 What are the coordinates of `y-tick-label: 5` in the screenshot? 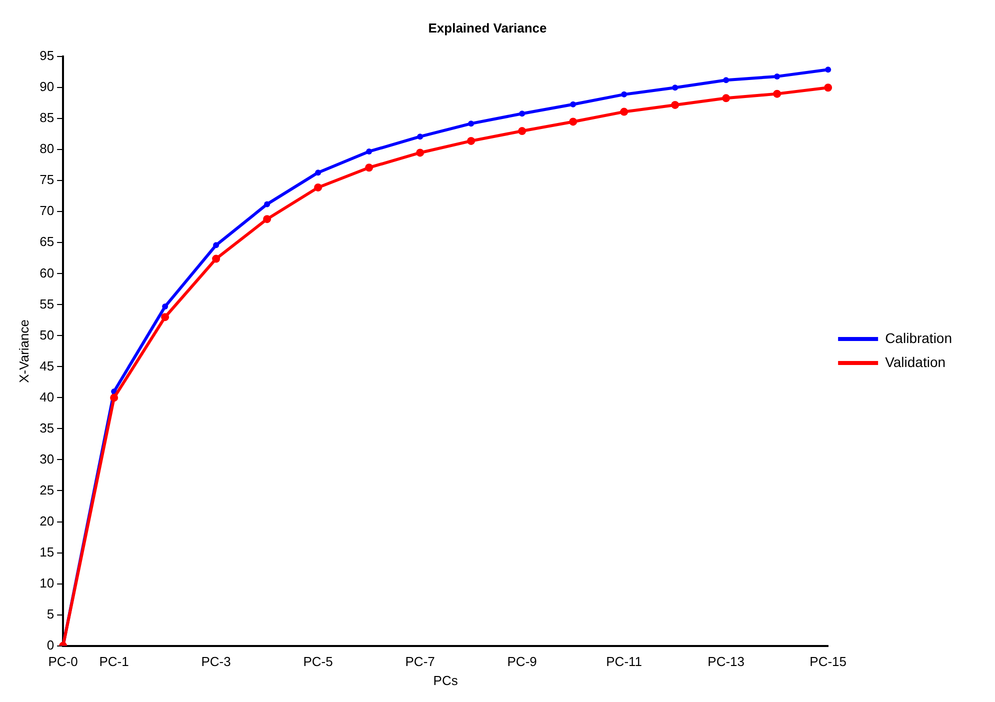 It's located at (50, 614).